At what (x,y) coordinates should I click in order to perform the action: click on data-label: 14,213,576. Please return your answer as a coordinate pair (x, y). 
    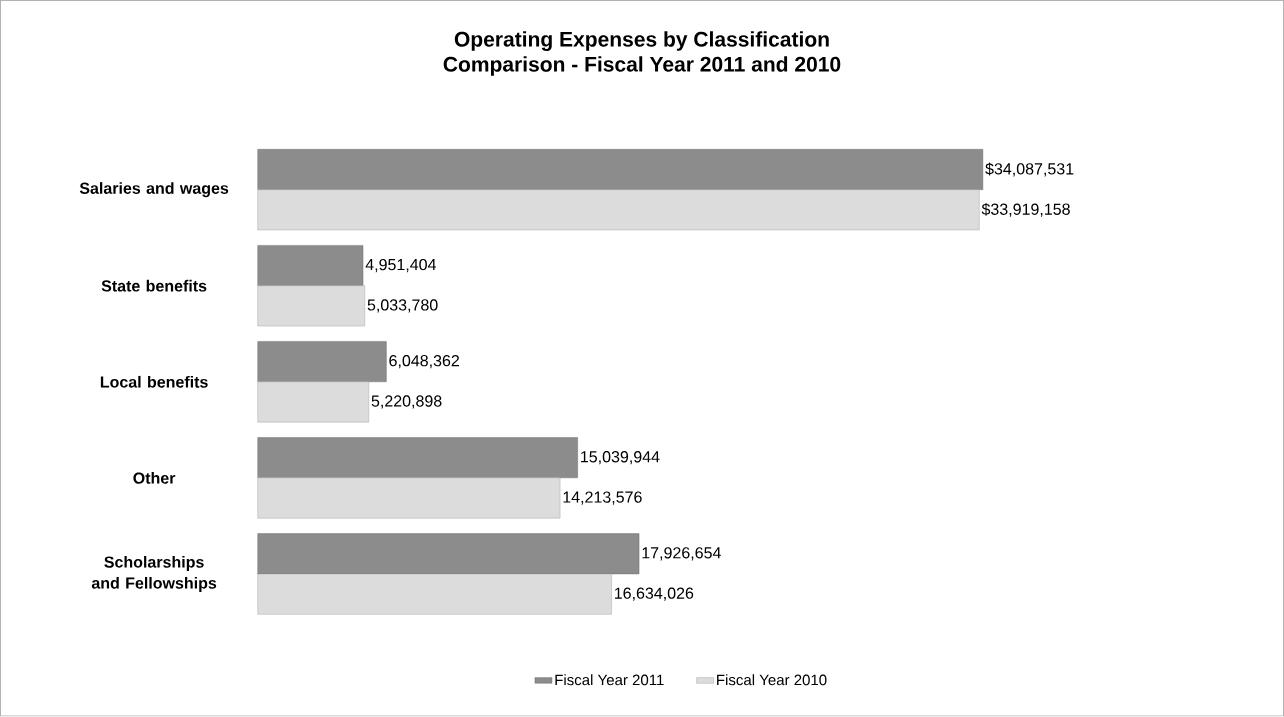
    Looking at the image, I should click on (602, 498).